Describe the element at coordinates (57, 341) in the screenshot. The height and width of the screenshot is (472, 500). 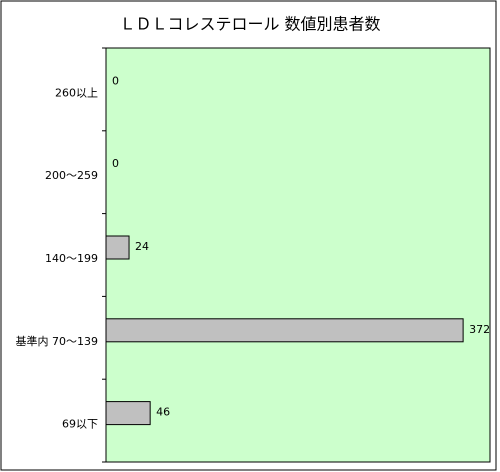
I see `y-tick-label: 基準内 70～139` at that location.